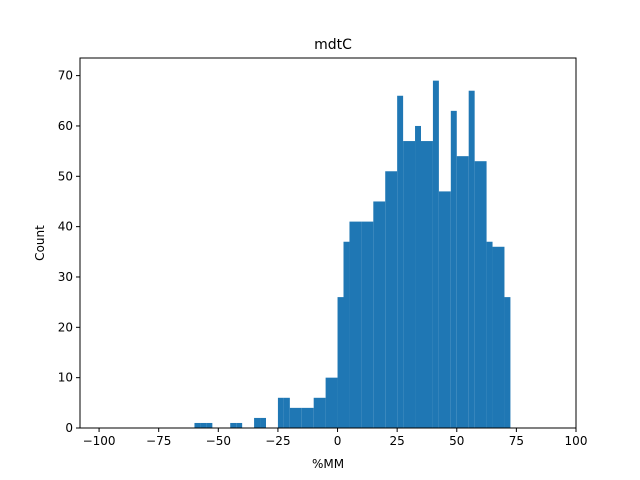 This screenshot has height=480, width=640. What do you see at coordinates (40, 243) in the screenshot?
I see `y-axis-label: Count` at bounding box center [40, 243].